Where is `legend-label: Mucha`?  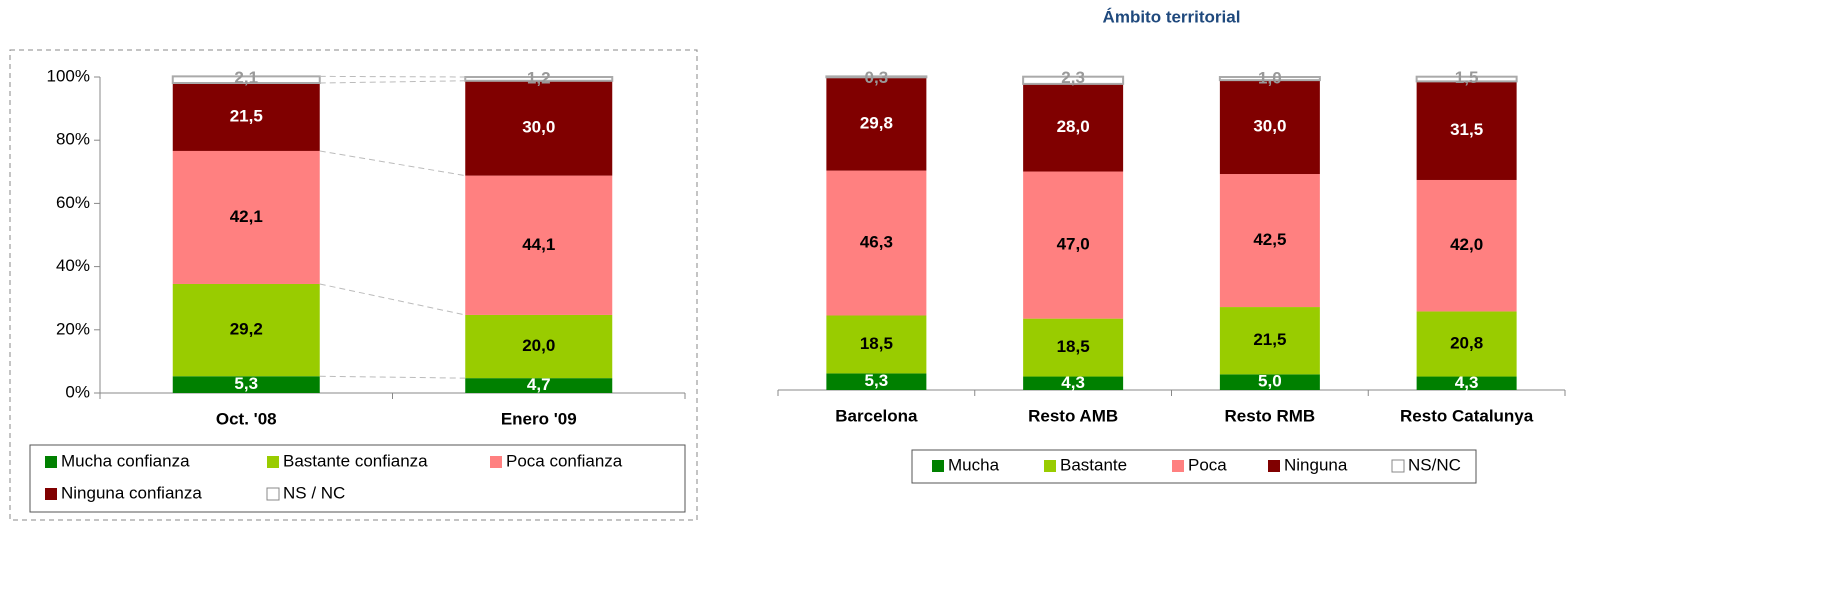 legend-label: Mucha is located at coordinates (974, 464).